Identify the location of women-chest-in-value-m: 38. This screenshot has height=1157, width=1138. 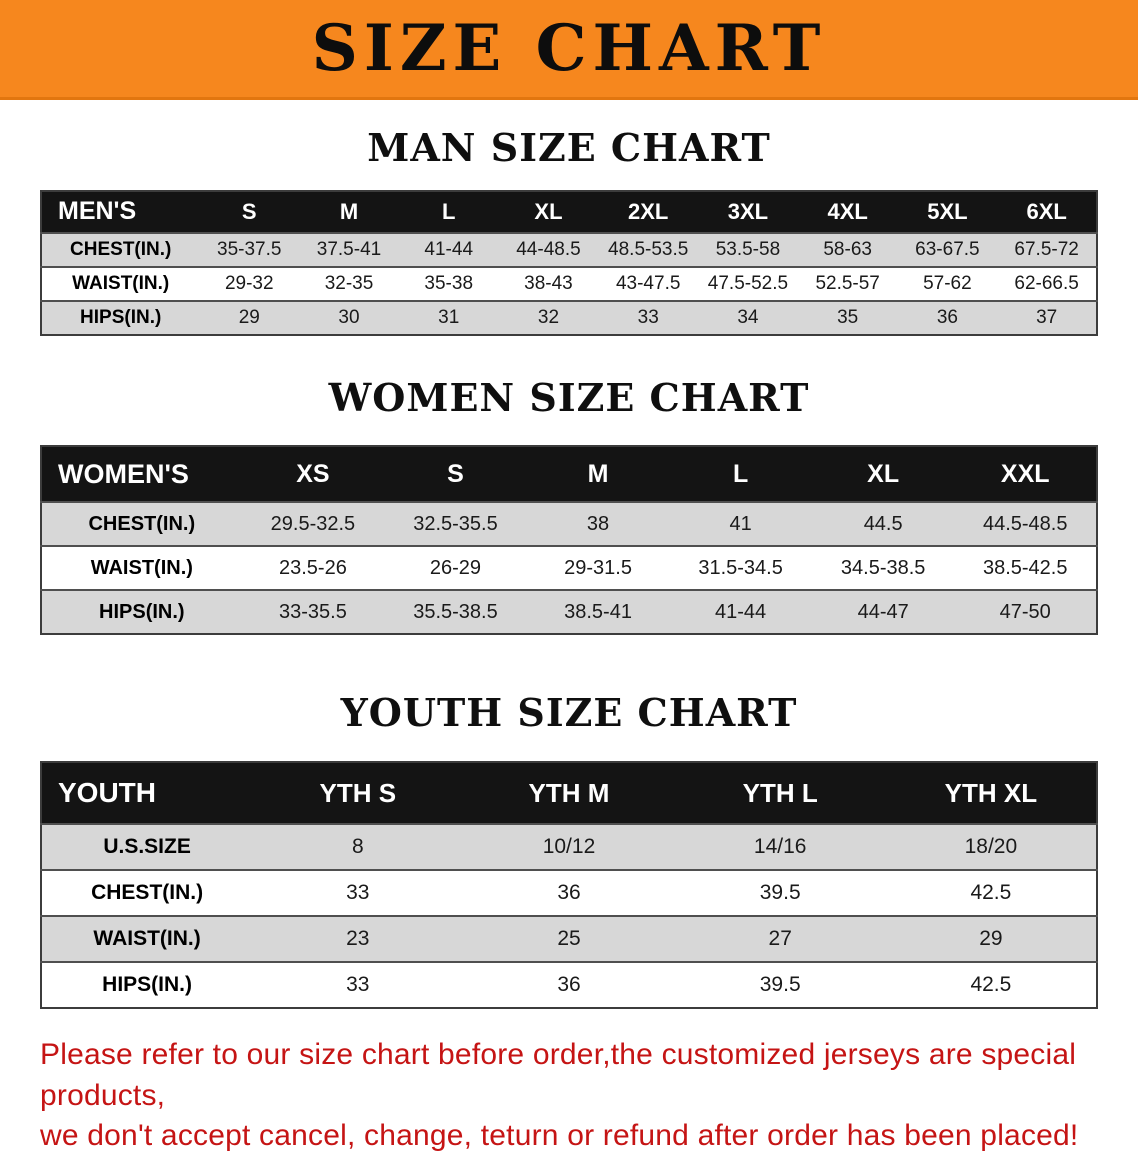
(598, 523).